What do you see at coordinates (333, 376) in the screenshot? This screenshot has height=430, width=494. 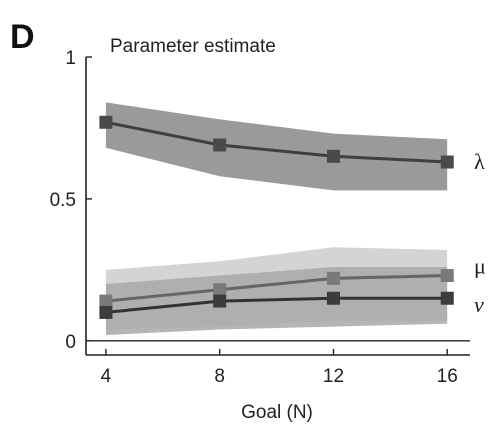 I see `x-tick-label: 12` at bounding box center [333, 376].